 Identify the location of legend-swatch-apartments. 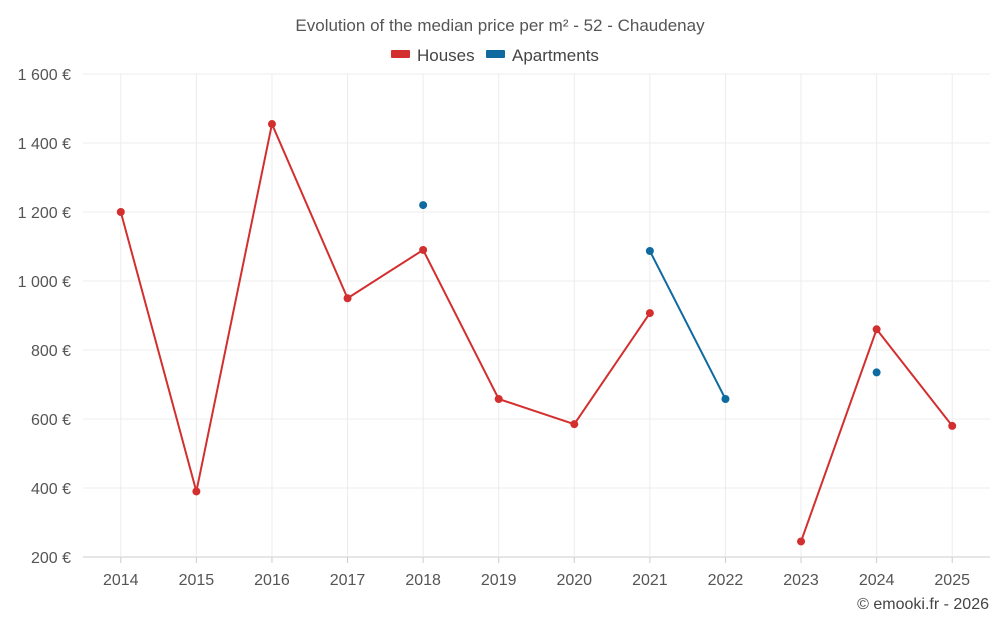
(495, 54).